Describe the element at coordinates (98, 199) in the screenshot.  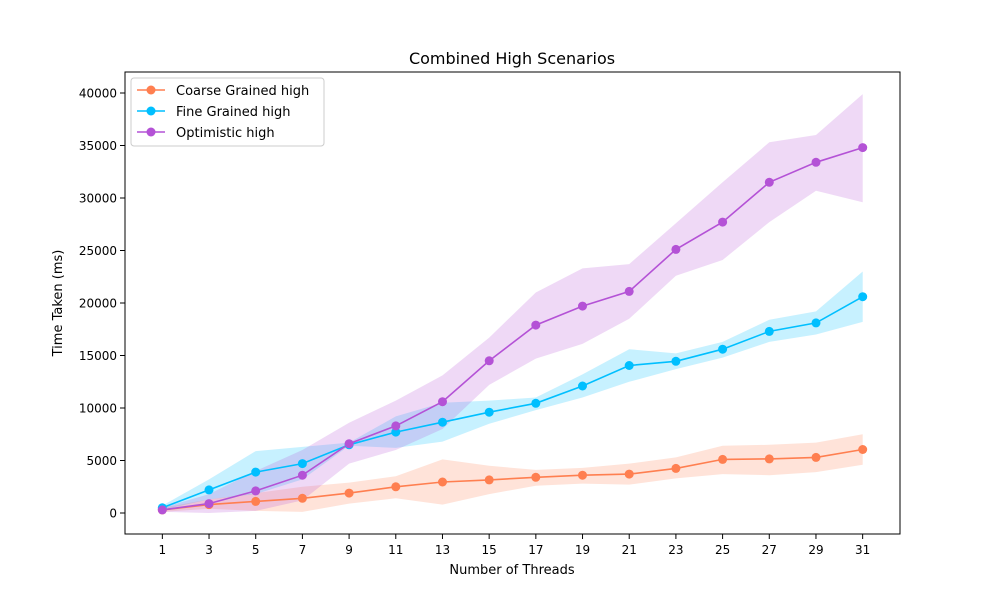
I see `y-tick-label: 30000` at that location.